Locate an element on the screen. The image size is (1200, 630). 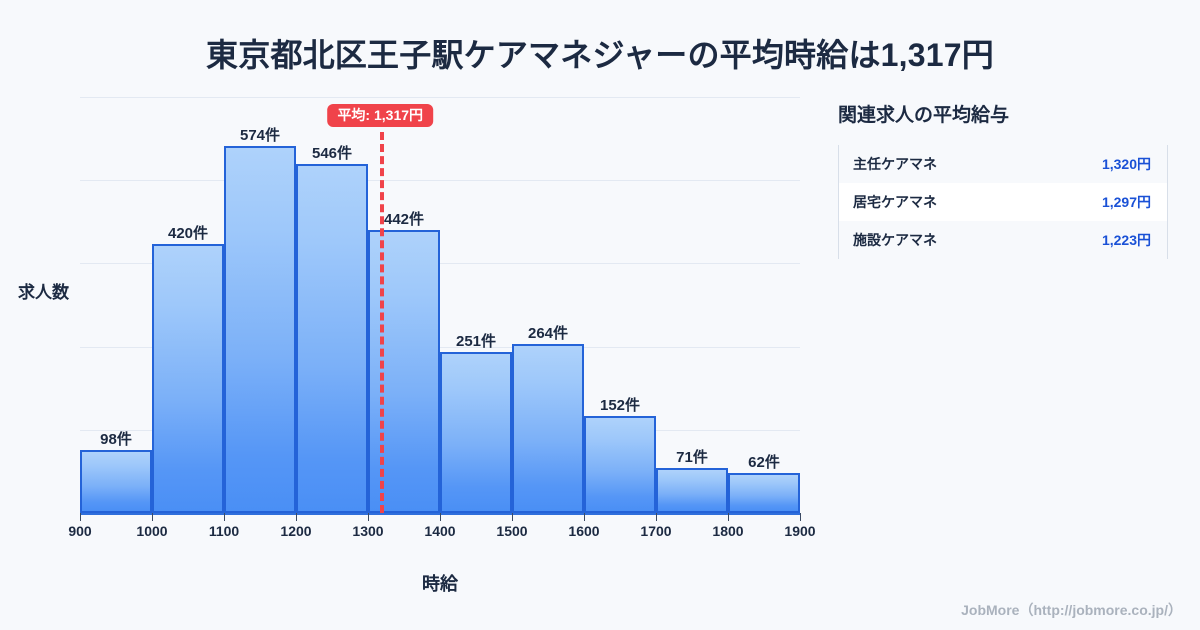
x-tick-label: 1800 is located at coordinates (728, 531).